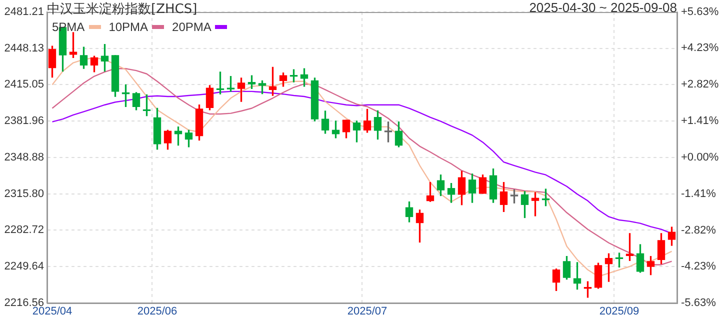 The image size is (720, 320). I want to click on legend-label: 20PMA, so click(192, 27).